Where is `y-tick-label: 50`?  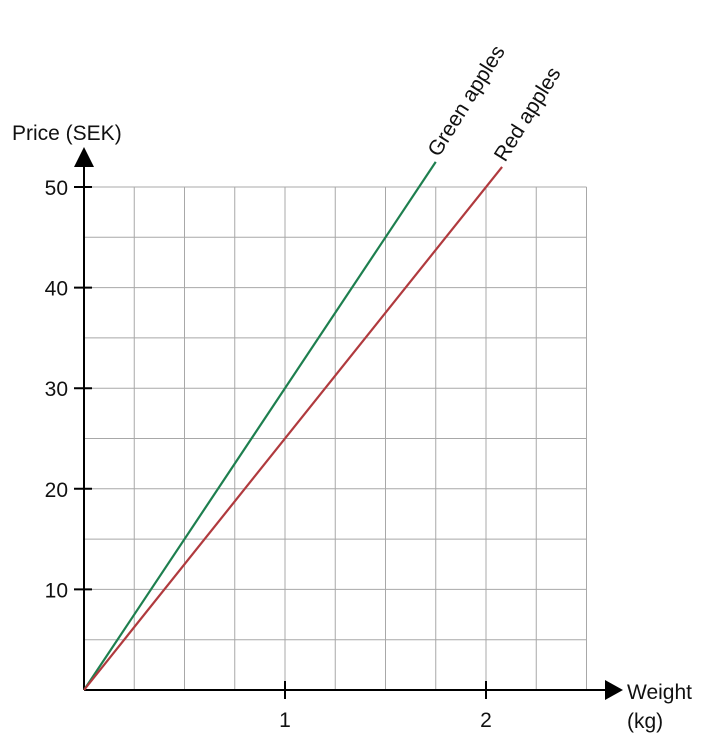
y-tick-label: 50 is located at coordinates (56, 188).